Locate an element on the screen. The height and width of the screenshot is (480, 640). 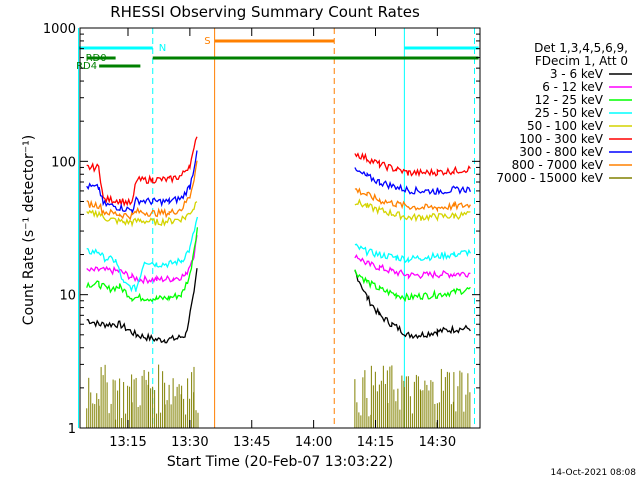
y-tick-label-2: 100 is located at coordinates (63, 162).